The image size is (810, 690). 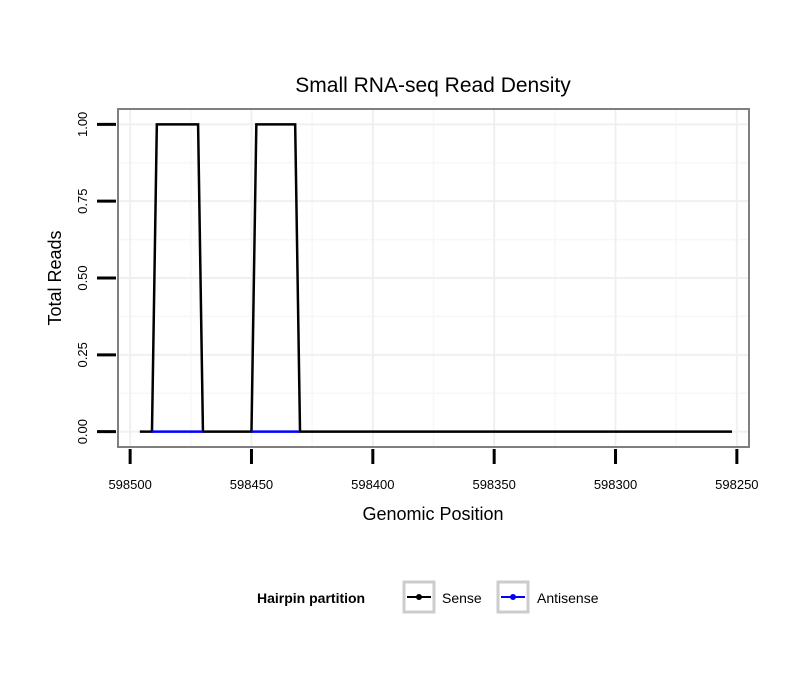 What do you see at coordinates (372, 484) in the screenshot?
I see `x-tick-label: 598400` at bounding box center [372, 484].